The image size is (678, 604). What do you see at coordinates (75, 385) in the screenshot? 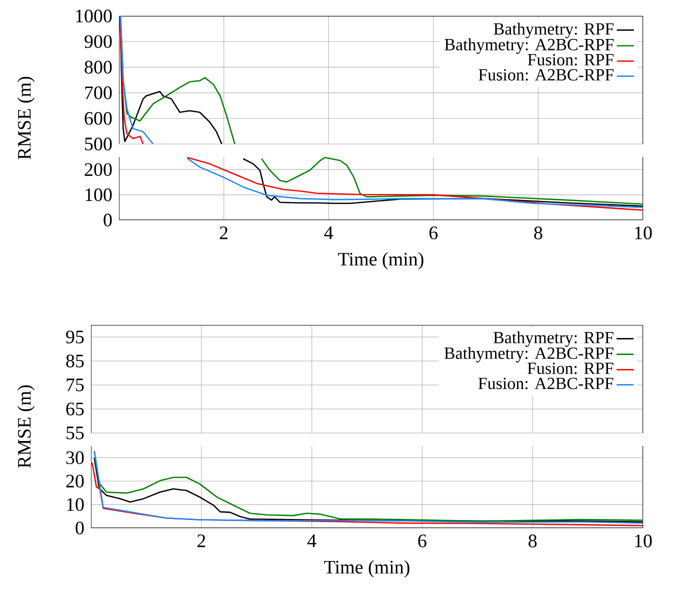
I see `y-tick-label: 75` at bounding box center [75, 385].